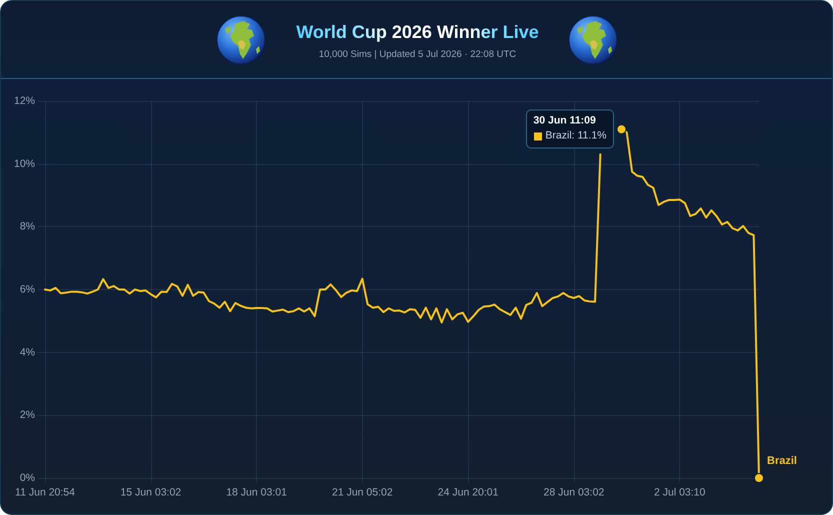  What do you see at coordinates (27, 415) in the screenshot?
I see `y-tick-label: 2%` at bounding box center [27, 415].